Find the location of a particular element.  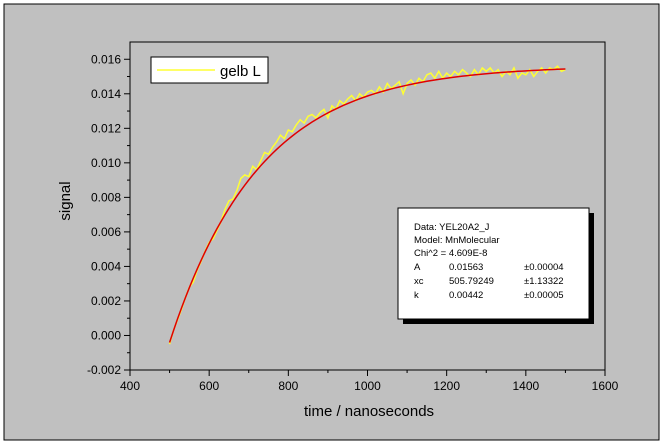

fit-param-a-name: A is located at coordinates (417, 267).